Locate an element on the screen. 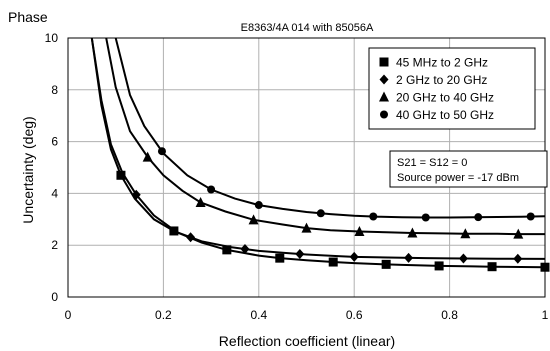 This screenshot has height=351, width=550. annotation-box is located at coordinates (468, 169).